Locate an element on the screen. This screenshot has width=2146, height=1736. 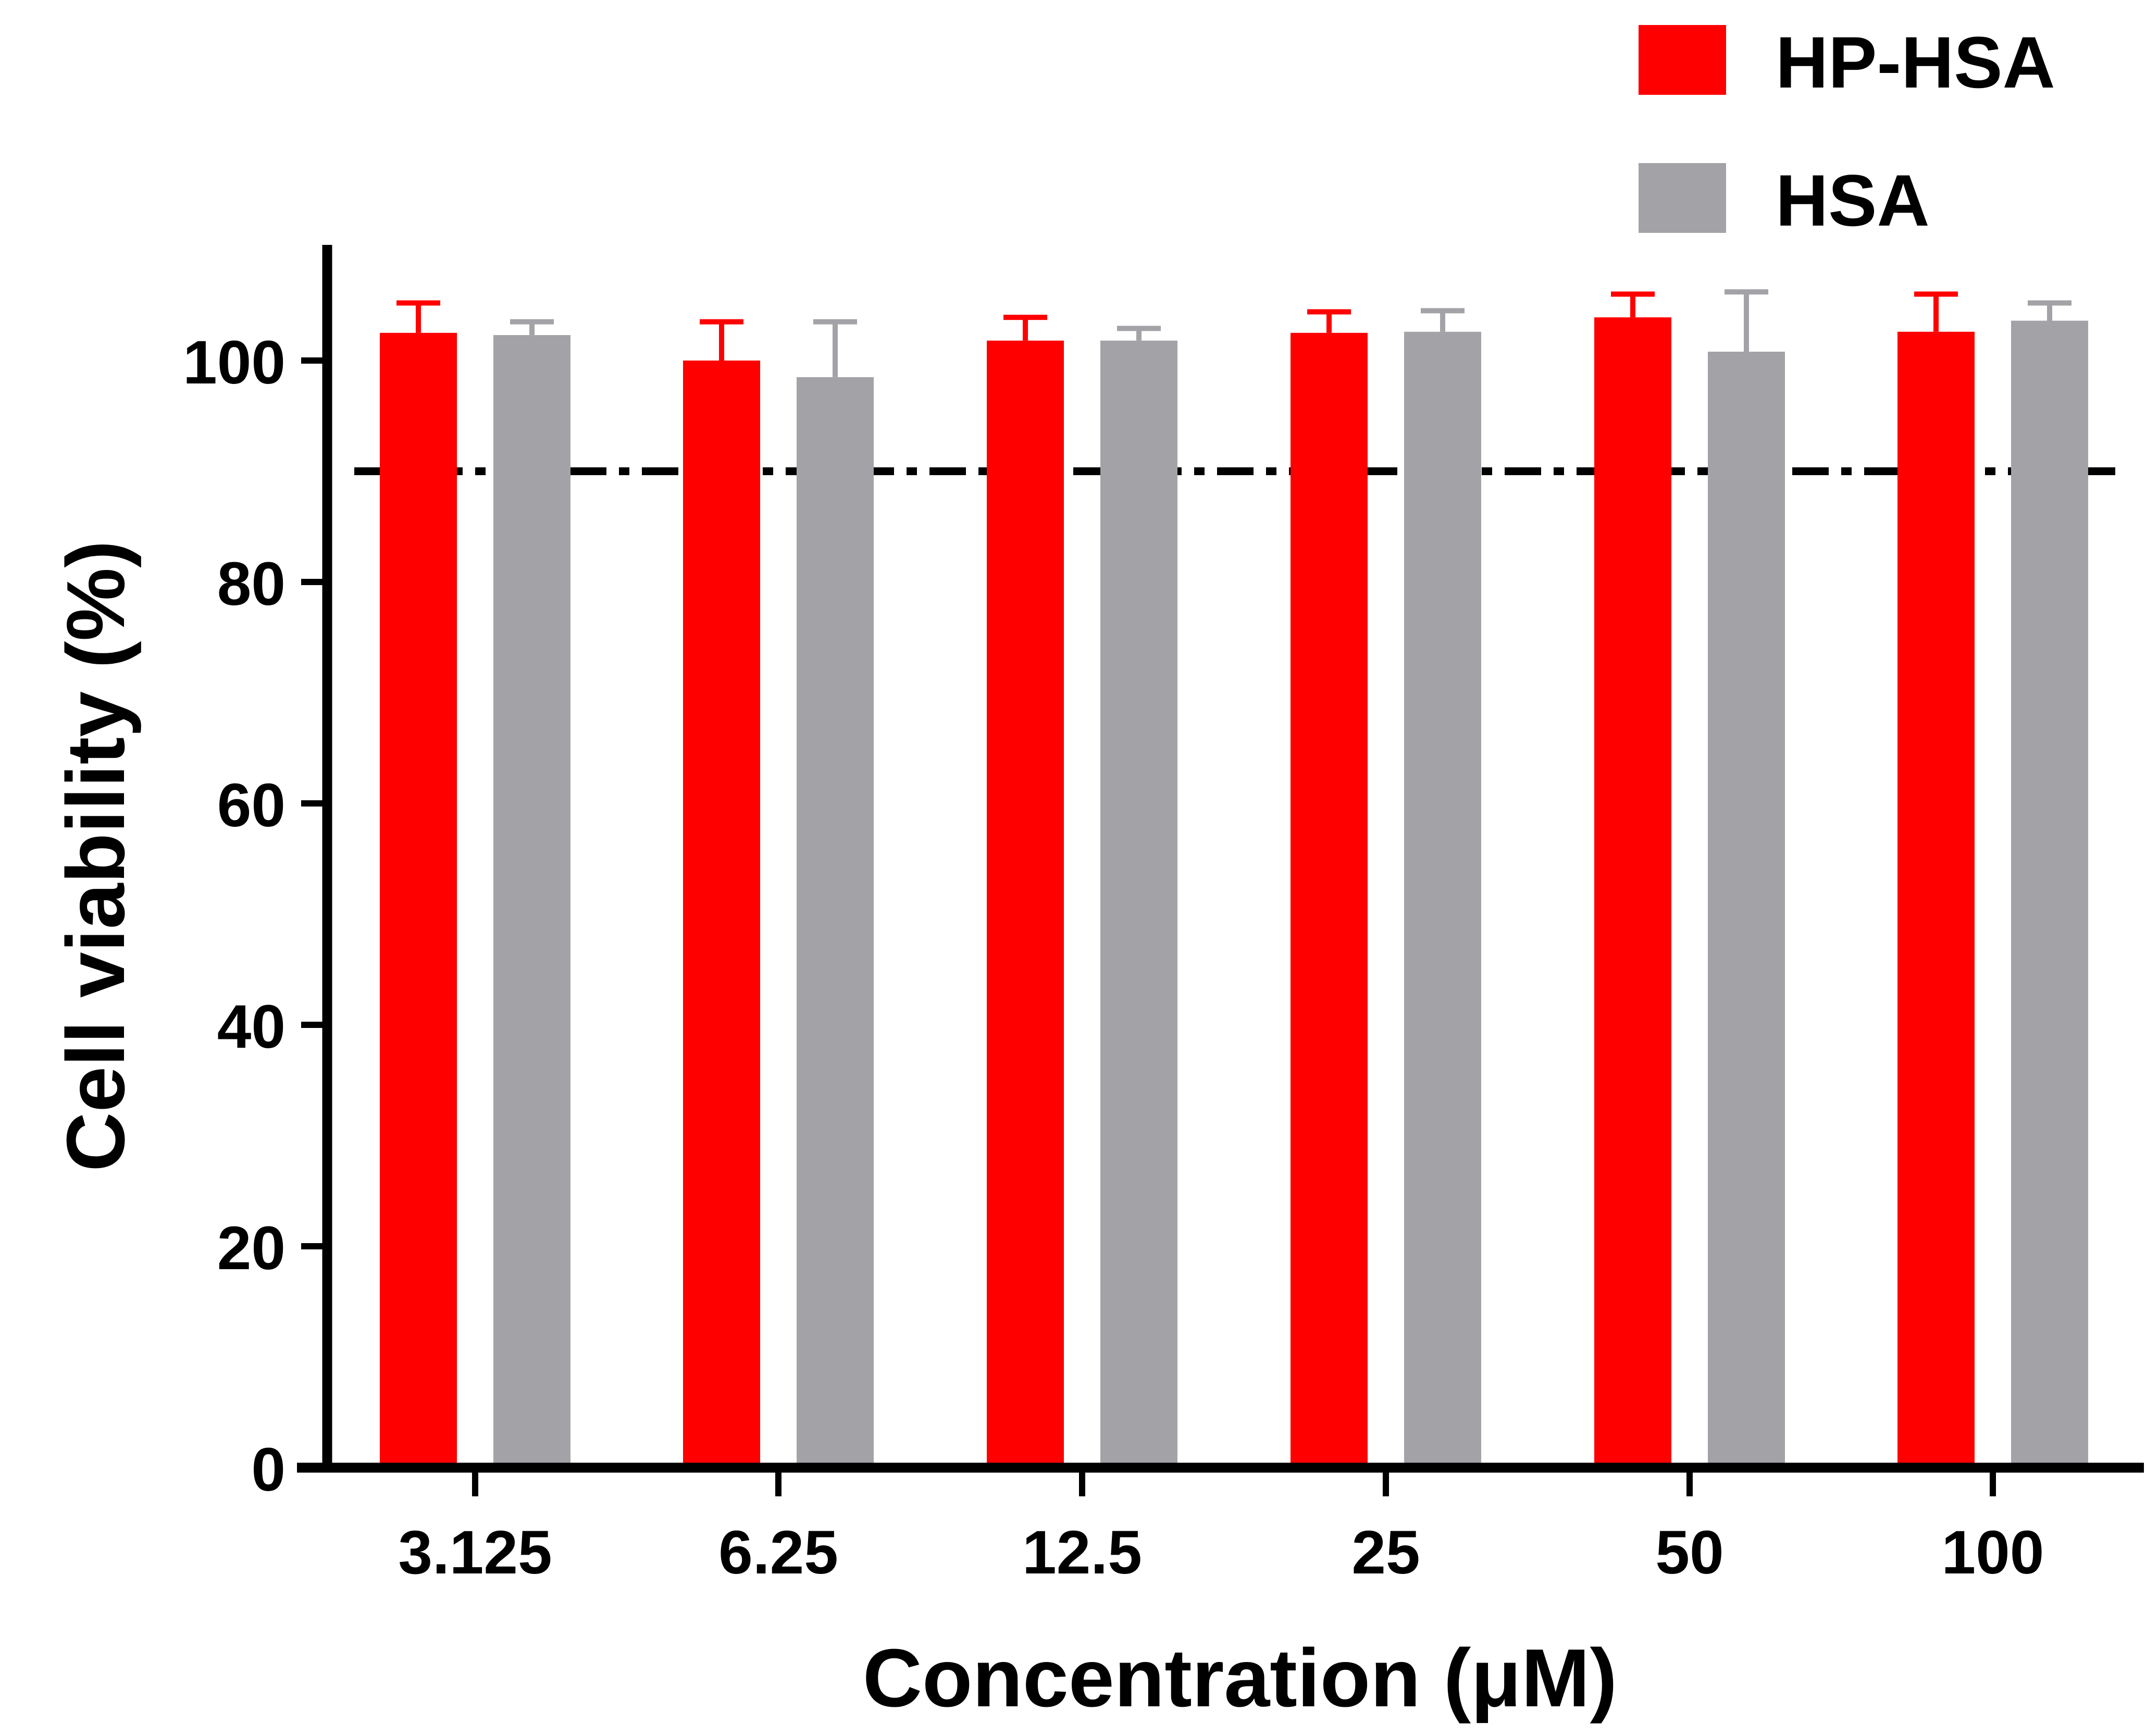
y-tick-label: 60 is located at coordinates (251, 805).